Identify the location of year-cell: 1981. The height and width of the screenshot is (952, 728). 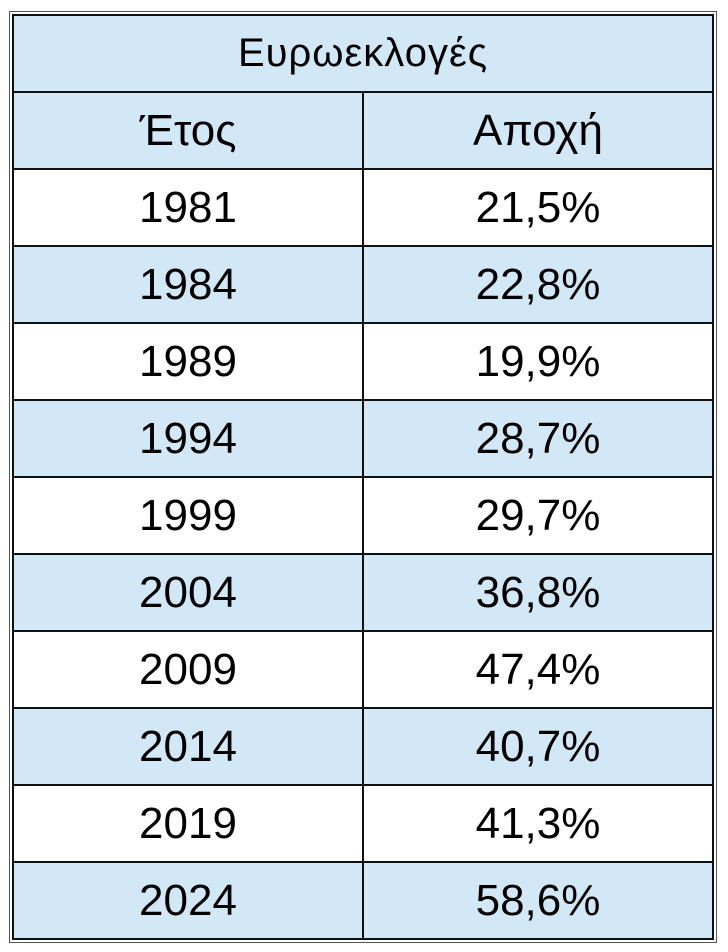
(188, 207).